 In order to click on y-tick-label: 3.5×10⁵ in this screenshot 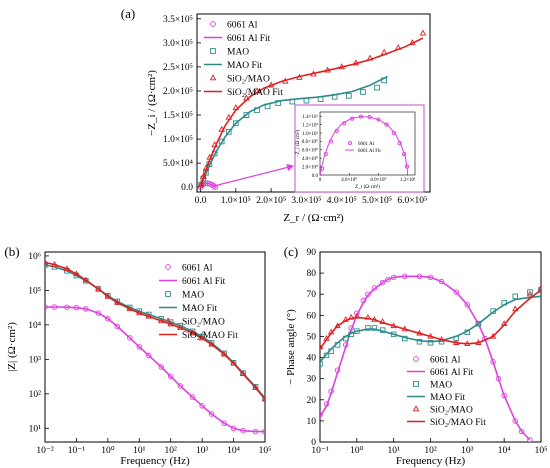, I will do `click(178, 20)`.